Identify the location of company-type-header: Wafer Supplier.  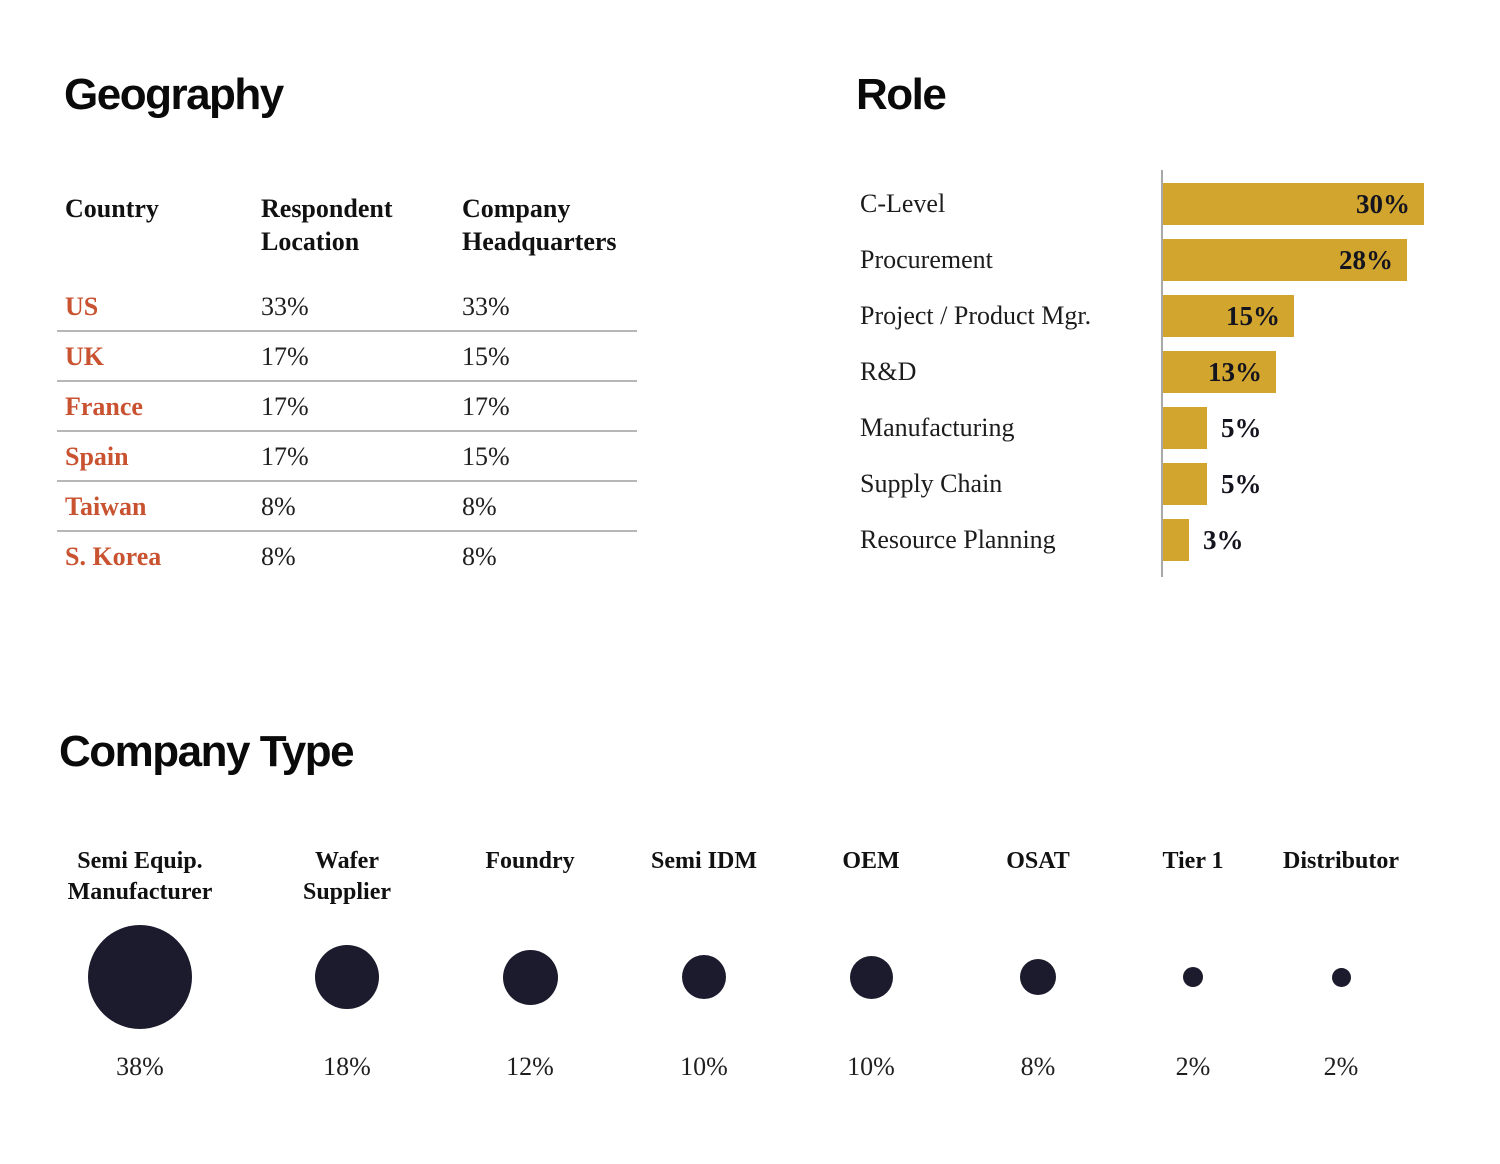
(347, 876).